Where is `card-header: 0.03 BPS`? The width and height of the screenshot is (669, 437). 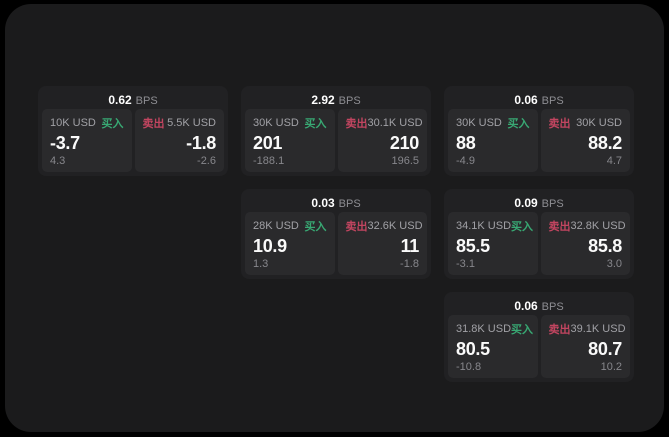 card-header: 0.03 BPS is located at coordinates (336, 202).